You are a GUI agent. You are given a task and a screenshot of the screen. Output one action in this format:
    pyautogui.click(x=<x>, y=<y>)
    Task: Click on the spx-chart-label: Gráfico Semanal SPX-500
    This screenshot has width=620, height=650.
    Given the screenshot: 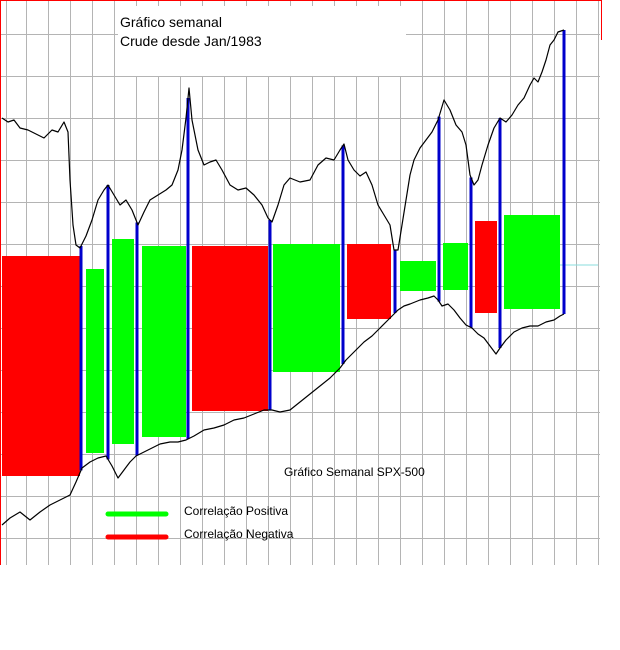 What is the action you would take?
    pyautogui.click(x=354, y=472)
    